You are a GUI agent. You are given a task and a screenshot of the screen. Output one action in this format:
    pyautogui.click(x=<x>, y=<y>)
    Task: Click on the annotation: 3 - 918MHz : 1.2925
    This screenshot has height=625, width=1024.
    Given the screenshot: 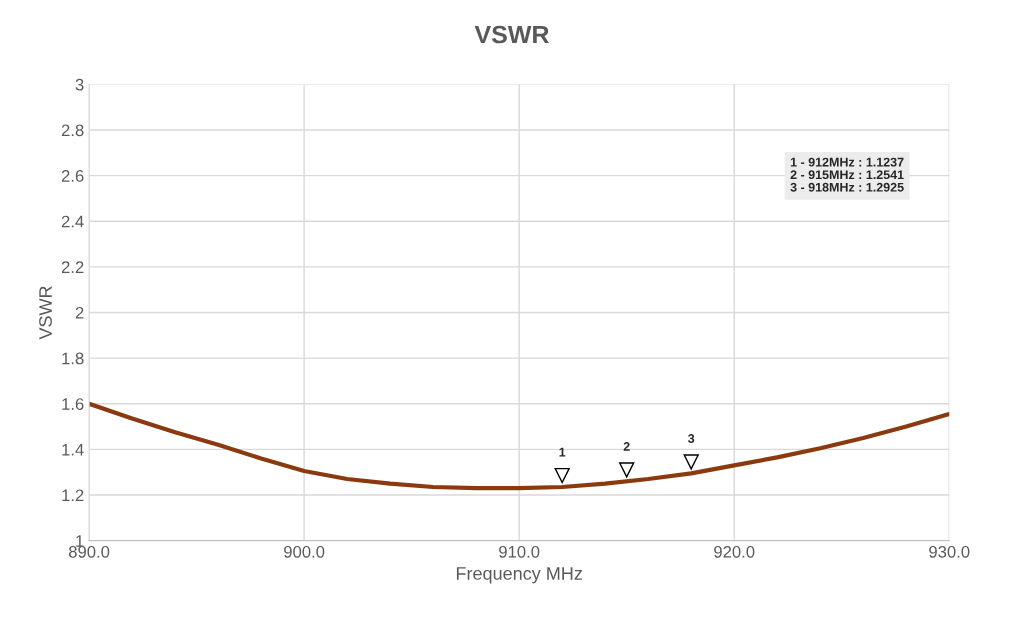 What is the action you would take?
    pyautogui.click(x=847, y=187)
    